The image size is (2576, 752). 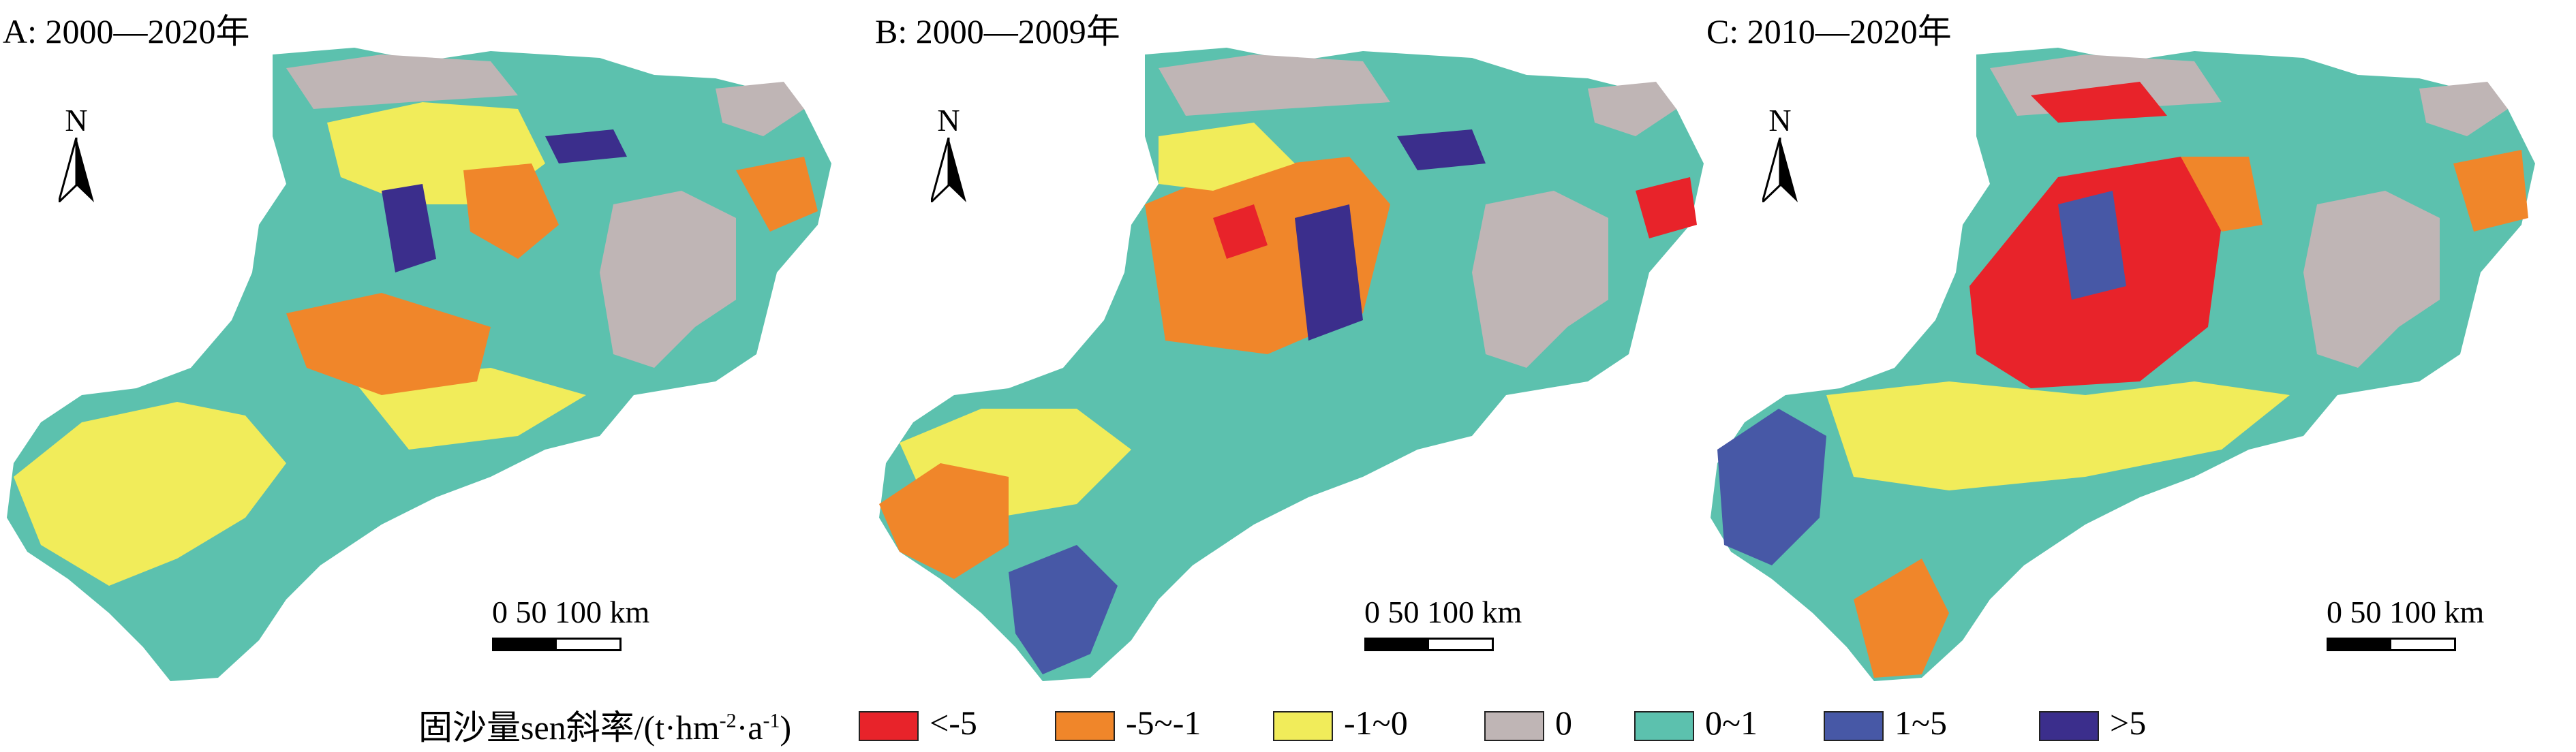 I want to click on panel-title: B: 2000—2009年, so click(x=997, y=31).